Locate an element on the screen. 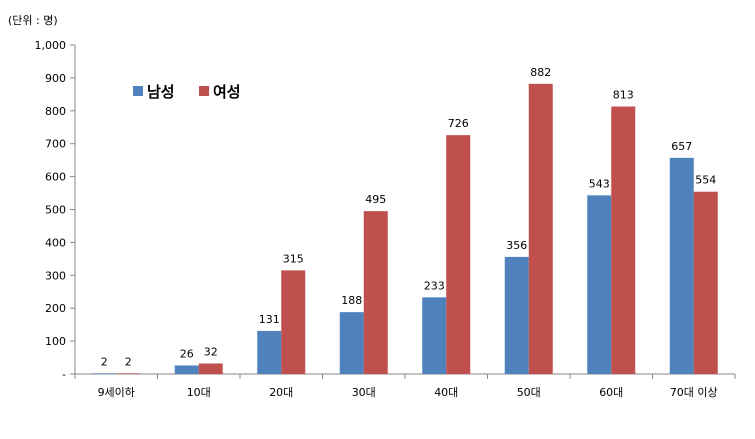 The height and width of the screenshot is (439, 755). unit-label: (단위 : 명) is located at coordinates (33, 20).